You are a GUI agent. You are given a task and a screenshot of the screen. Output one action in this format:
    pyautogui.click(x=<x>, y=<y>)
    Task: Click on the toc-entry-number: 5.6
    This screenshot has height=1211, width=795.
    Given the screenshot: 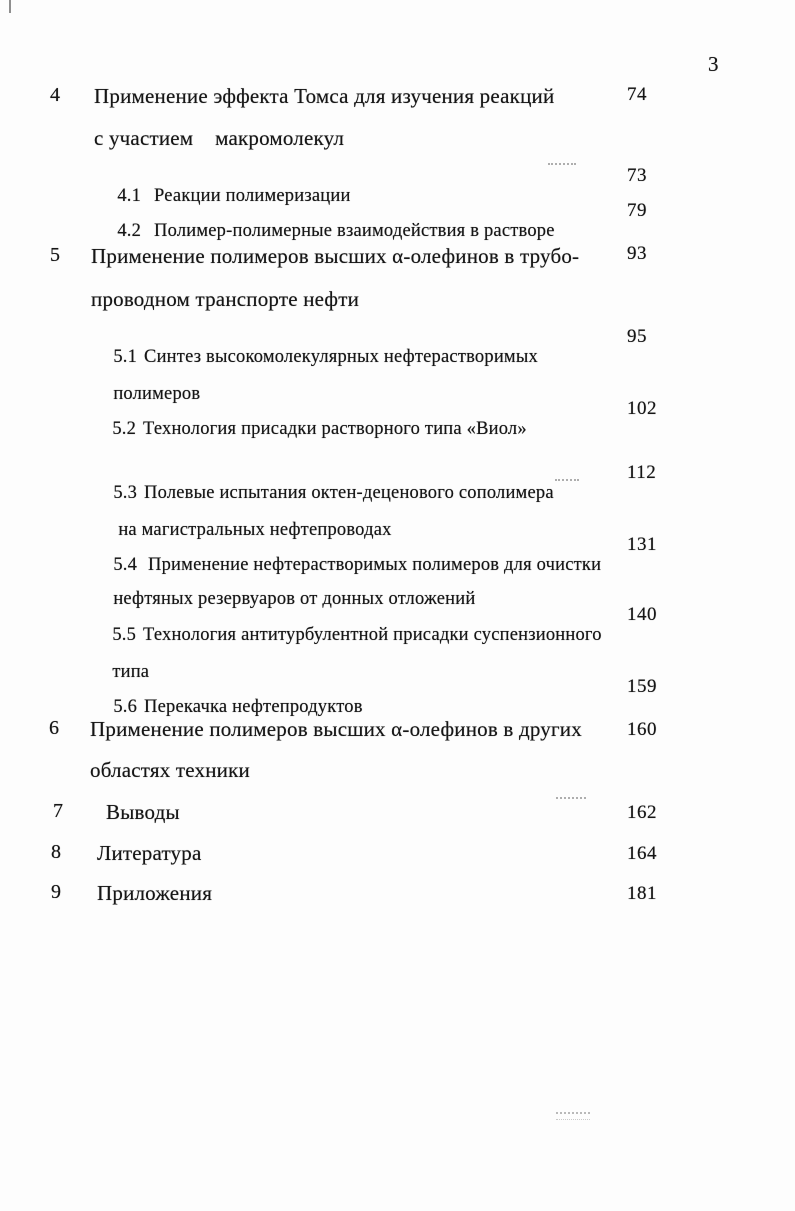 What is the action you would take?
    pyautogui.click(x=125, y=707)
    